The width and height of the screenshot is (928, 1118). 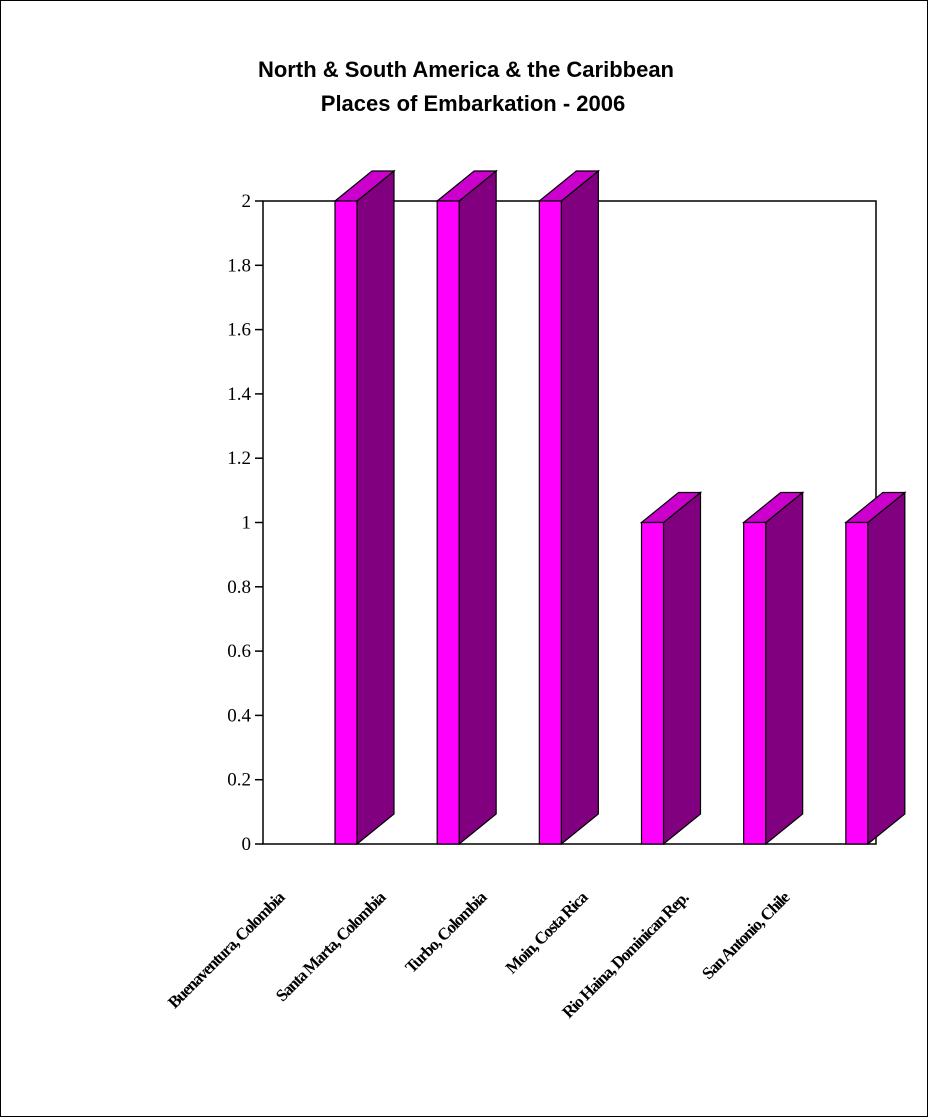 I want to click on y-tick-label: 1.4, so click(x=239, y=394).